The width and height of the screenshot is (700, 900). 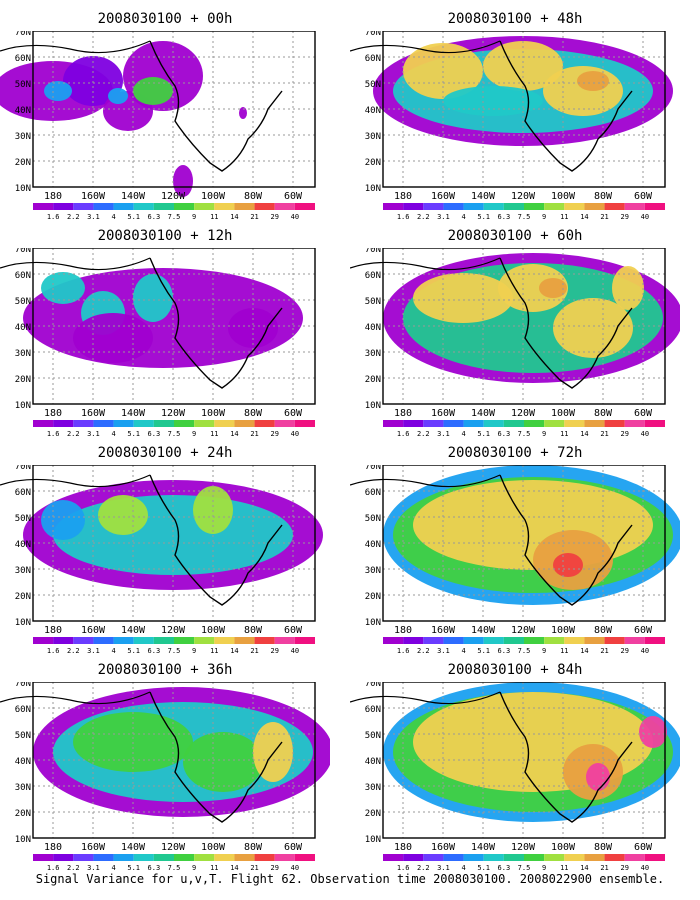 I want to click on lon-tick-label: 60W, so click(x=293, y=413).